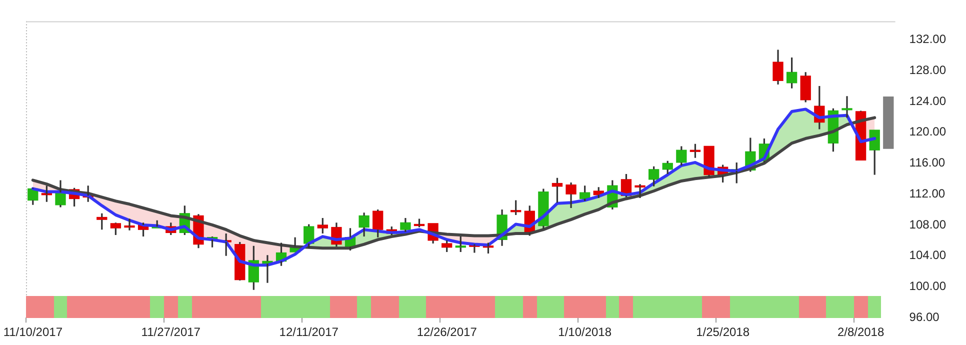 Image resolution: width=966 pixels, height=345 pixels. Describe the element at coordinates (927, 131) in the screenshot. I see `y-tick-label: 120.00` at that location.